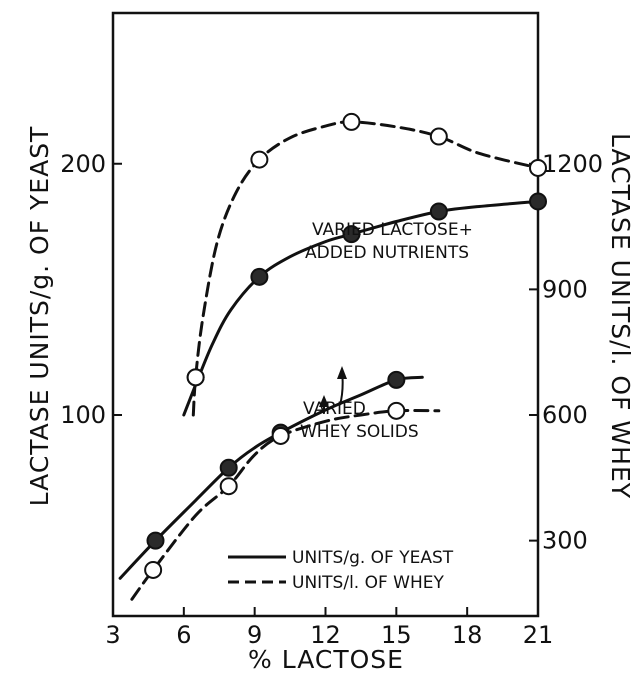 This screenshot has height=677, width=640. Describe the element at coordinates (326, 659) in the screenshot. I see `x-axis-title: % LACTOSE` at that location.